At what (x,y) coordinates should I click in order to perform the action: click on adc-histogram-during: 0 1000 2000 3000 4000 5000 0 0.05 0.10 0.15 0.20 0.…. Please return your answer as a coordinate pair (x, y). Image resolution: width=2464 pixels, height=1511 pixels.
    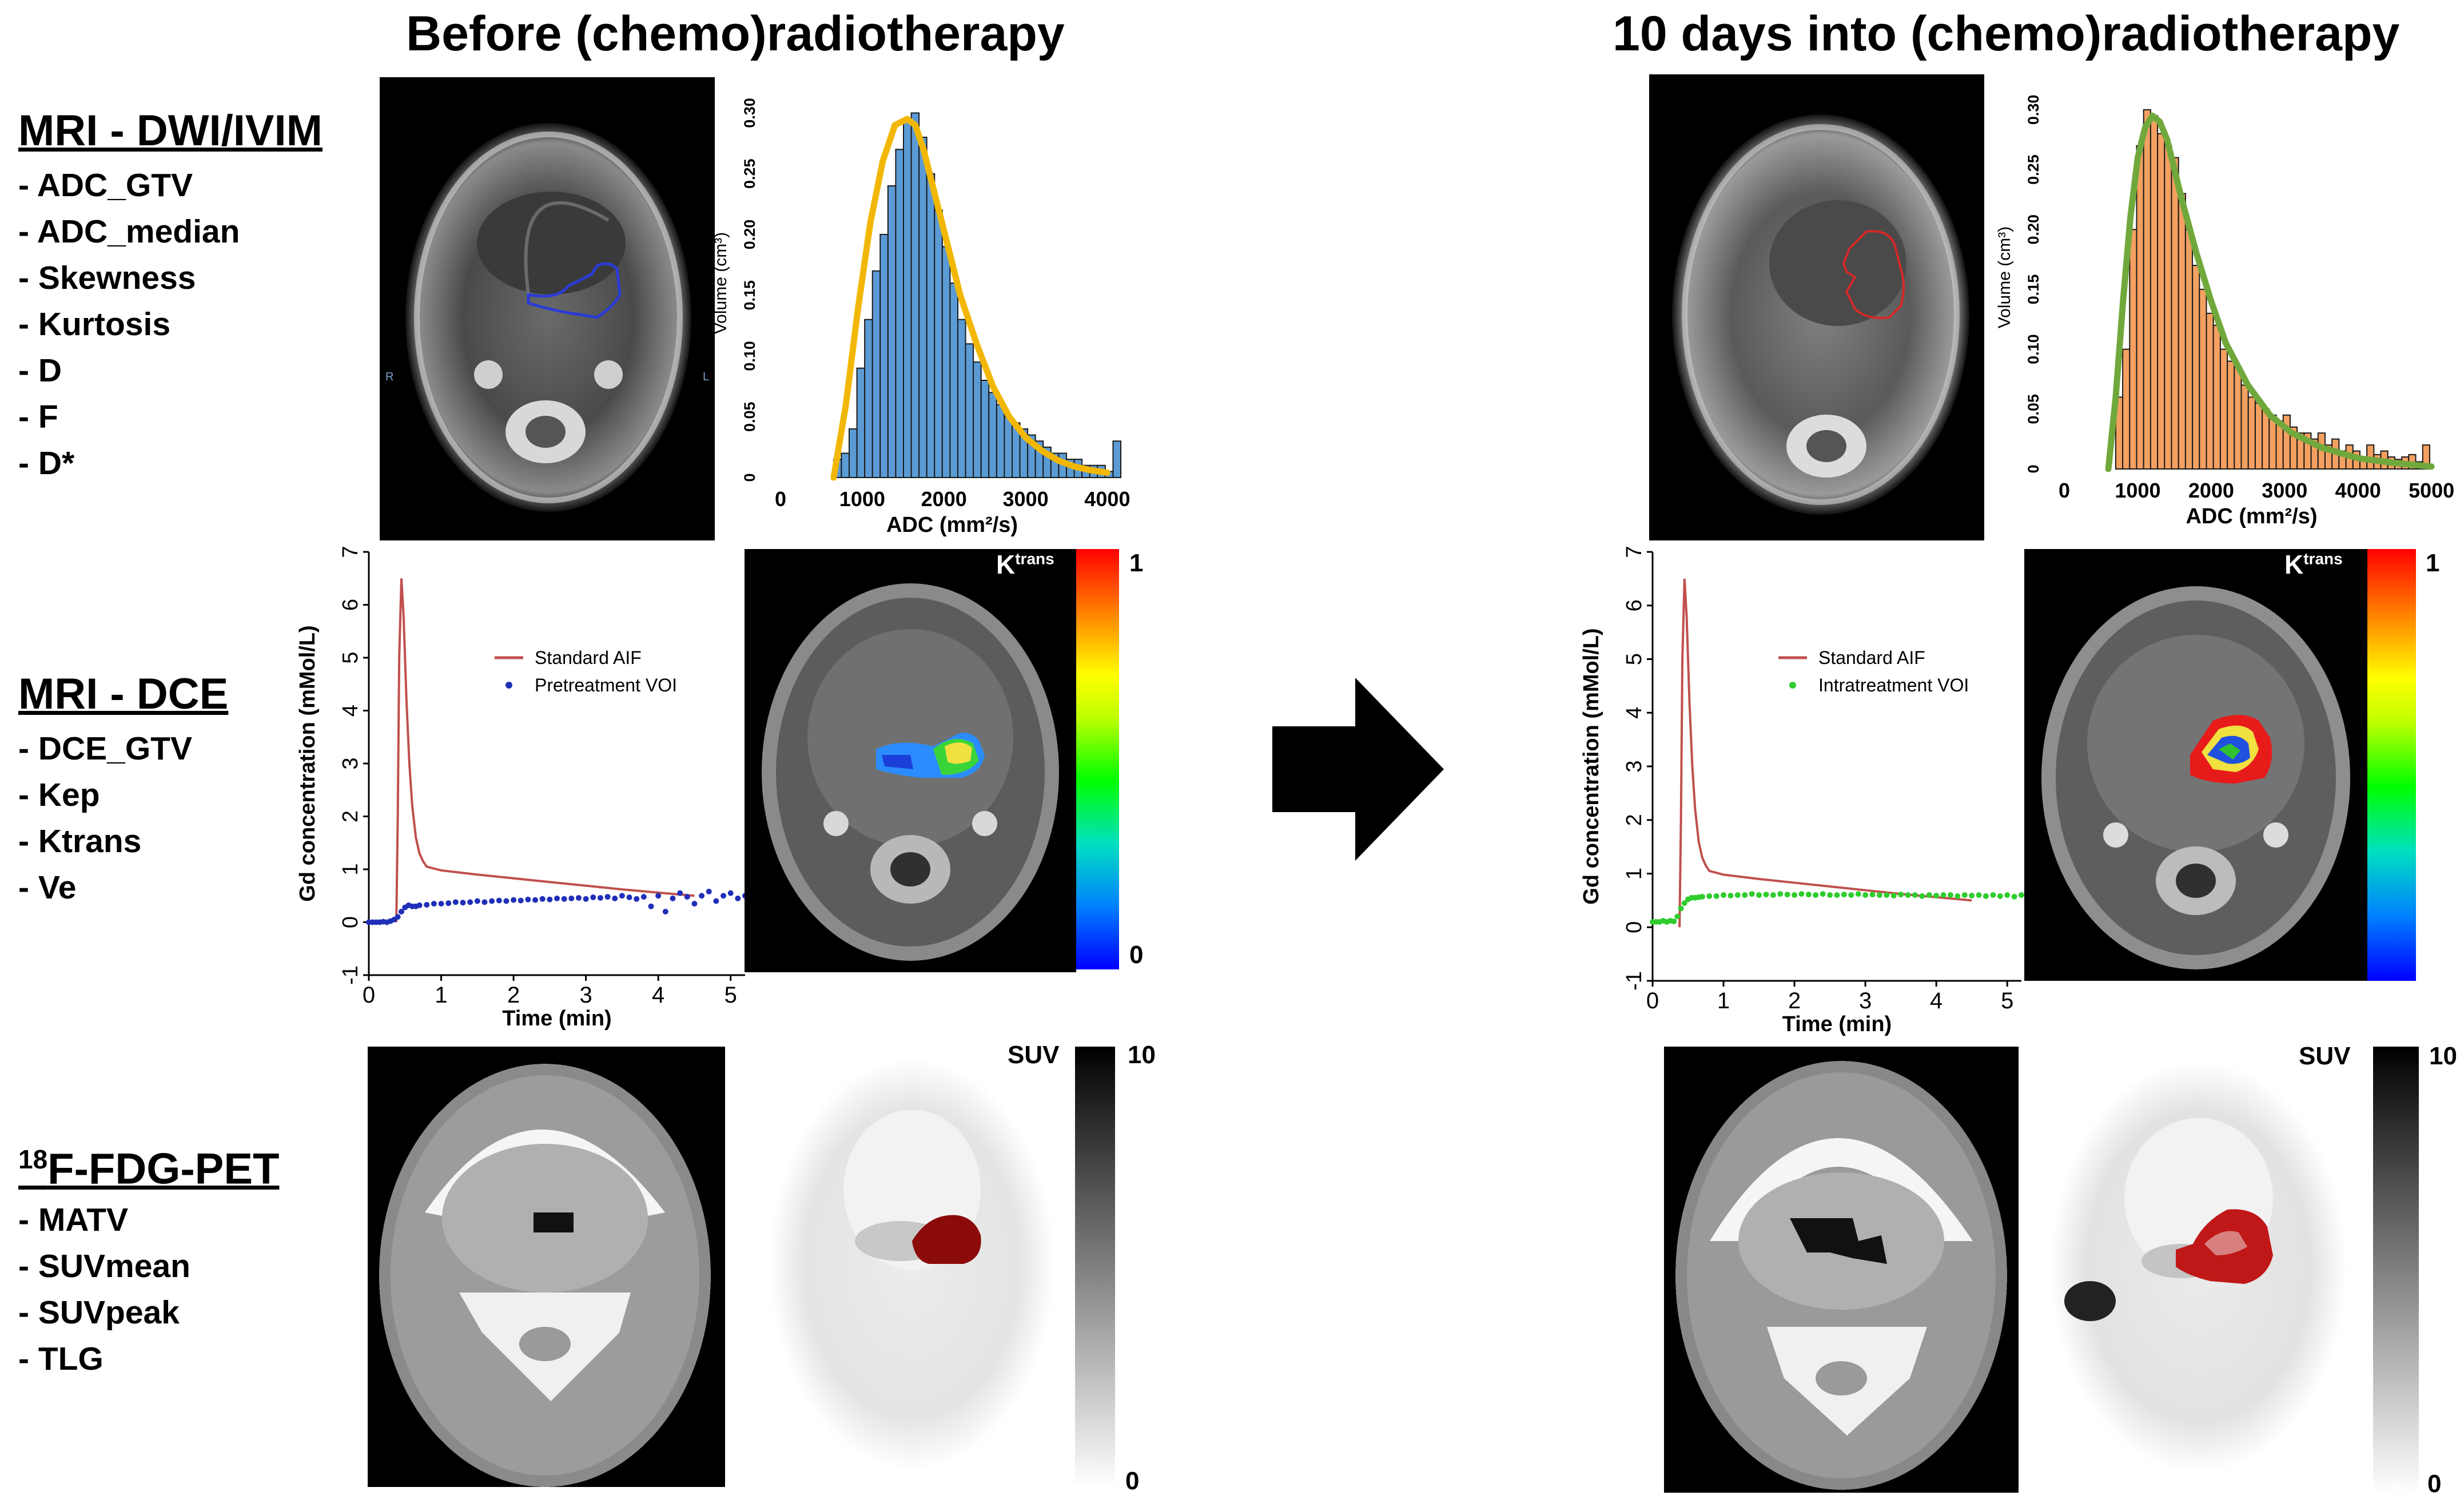
    Looking at the image, I should click on (2225, 301).